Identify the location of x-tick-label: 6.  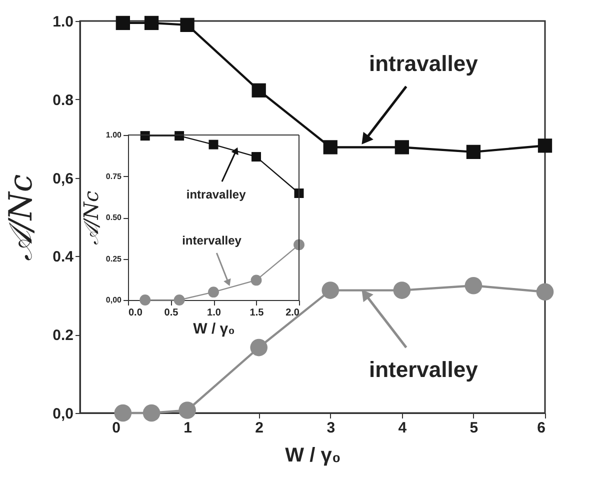
(541, 428).